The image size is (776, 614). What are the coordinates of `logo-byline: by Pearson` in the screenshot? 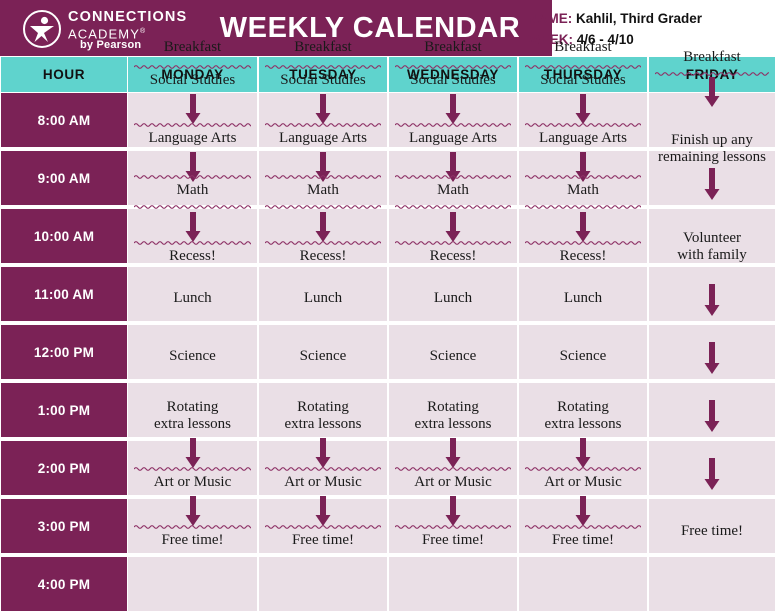 It's located at (111, 45).